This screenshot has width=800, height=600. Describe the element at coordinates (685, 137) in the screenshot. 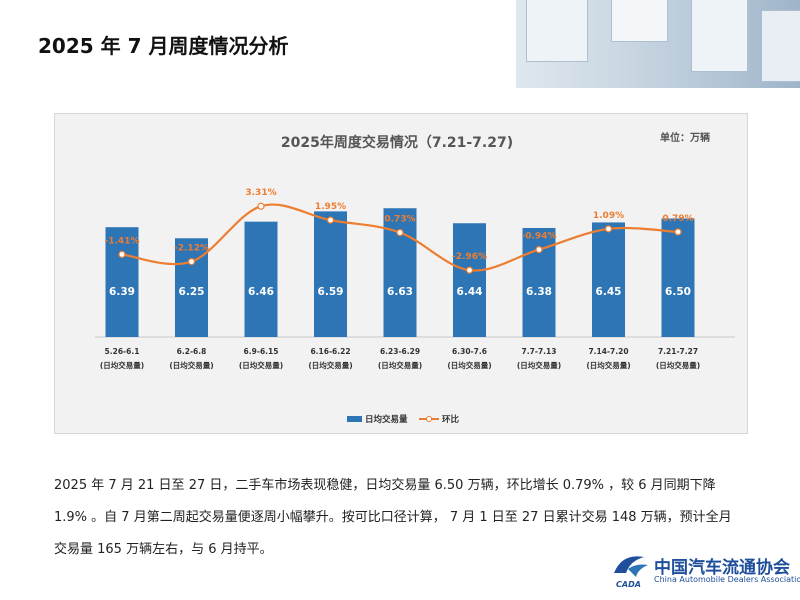

I see `chart-unit-label: 单位：万辆` at that location.